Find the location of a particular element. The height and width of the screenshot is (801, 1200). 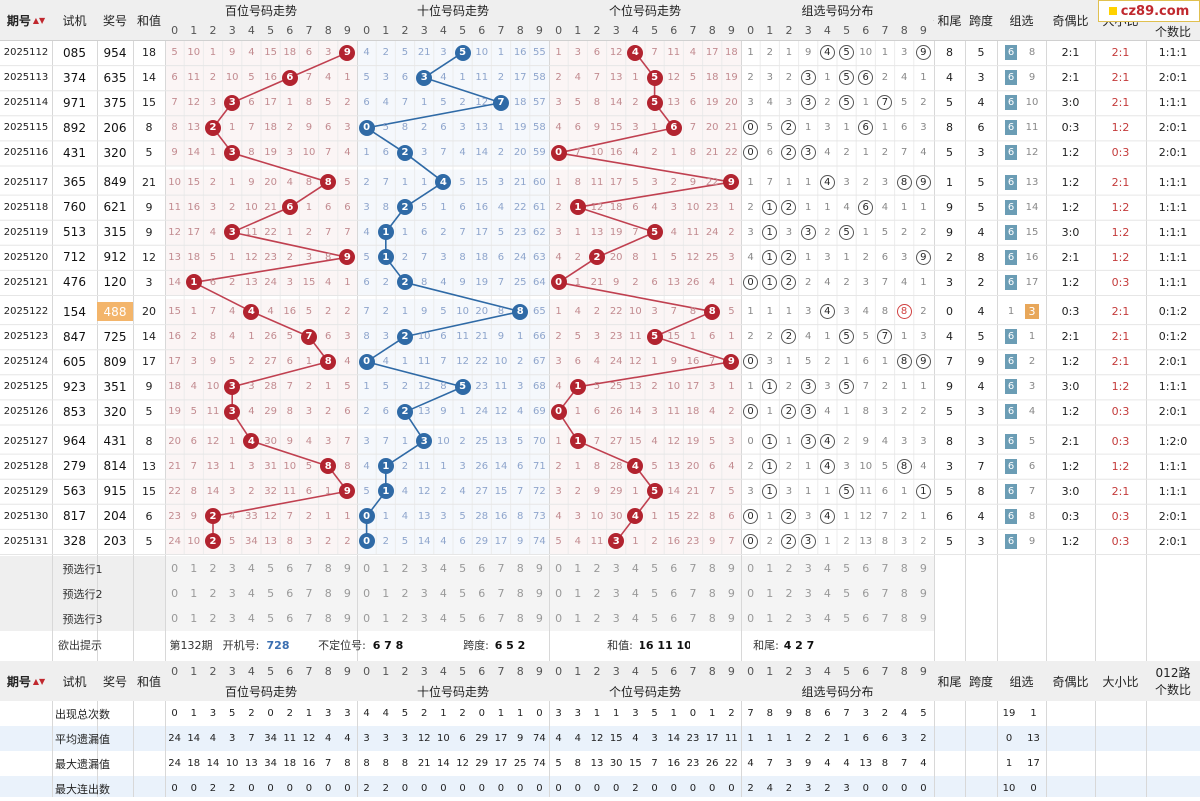

issue-header: 期号 ▲▼ is located at coordinates (26, 20).